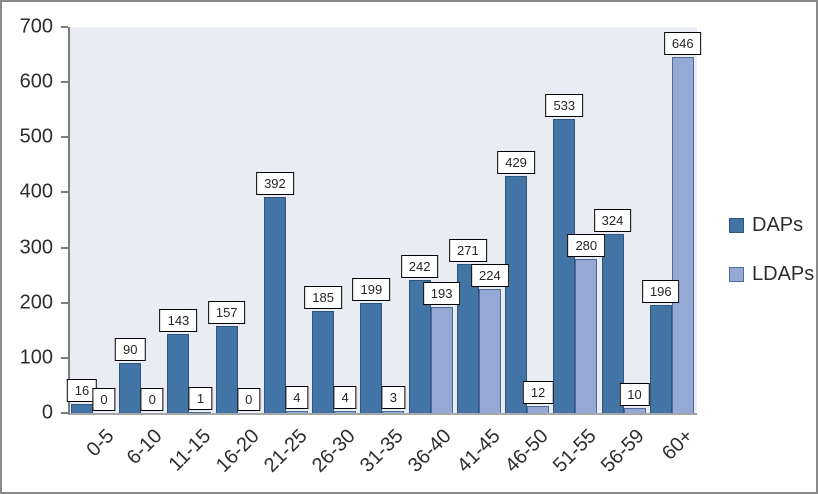 The height and width of the screenshot is (494, 818). I want to click on data-label-daps-16-20: 157, so click(226, 313).